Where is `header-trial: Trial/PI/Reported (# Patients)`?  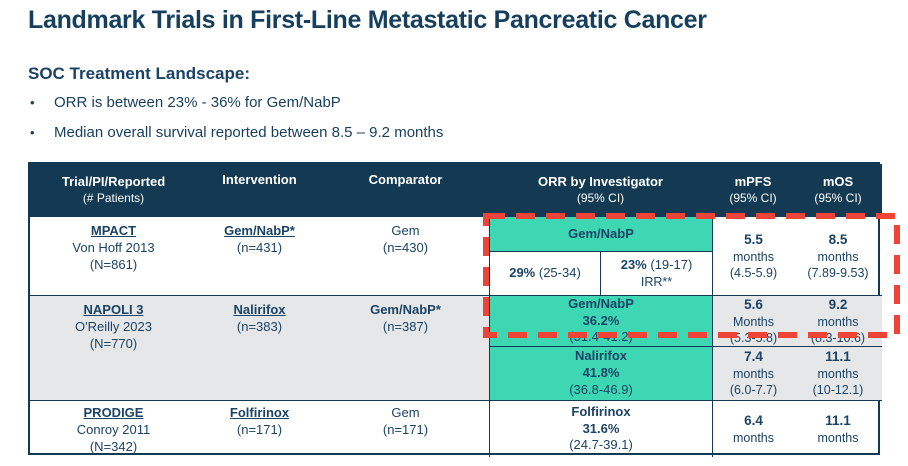
header-trial: Trial/PI/Reported (# Patients) is located at coordinates (113, 190).